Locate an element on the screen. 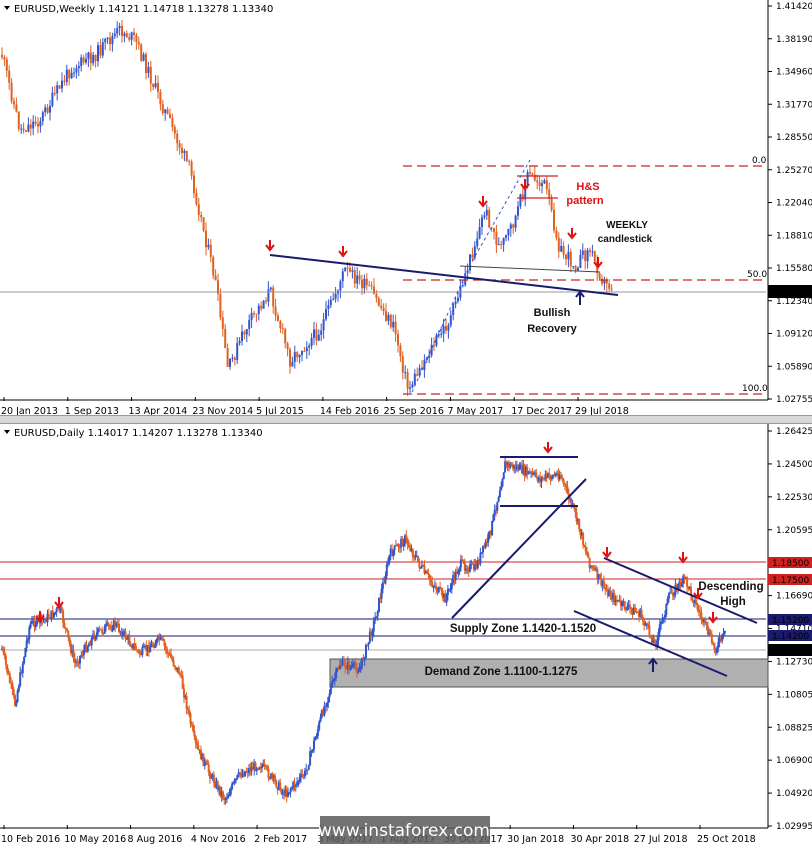  daily-up-arrow is located at coordinates (653, 664).